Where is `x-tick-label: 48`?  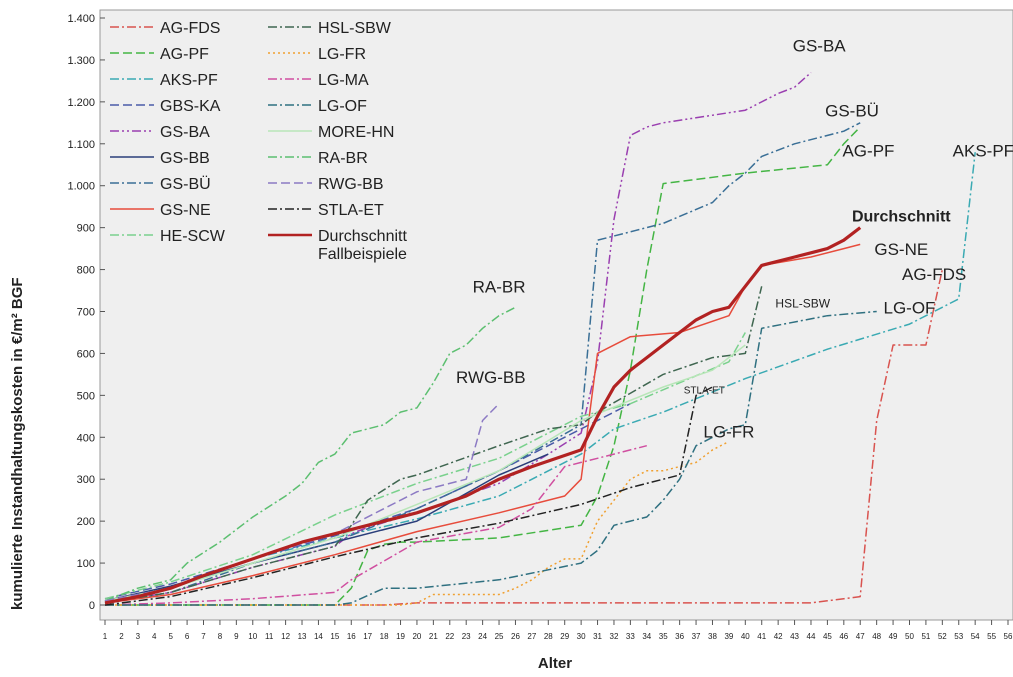
x-tick-label: 48 is located at coordinates (876, 636).